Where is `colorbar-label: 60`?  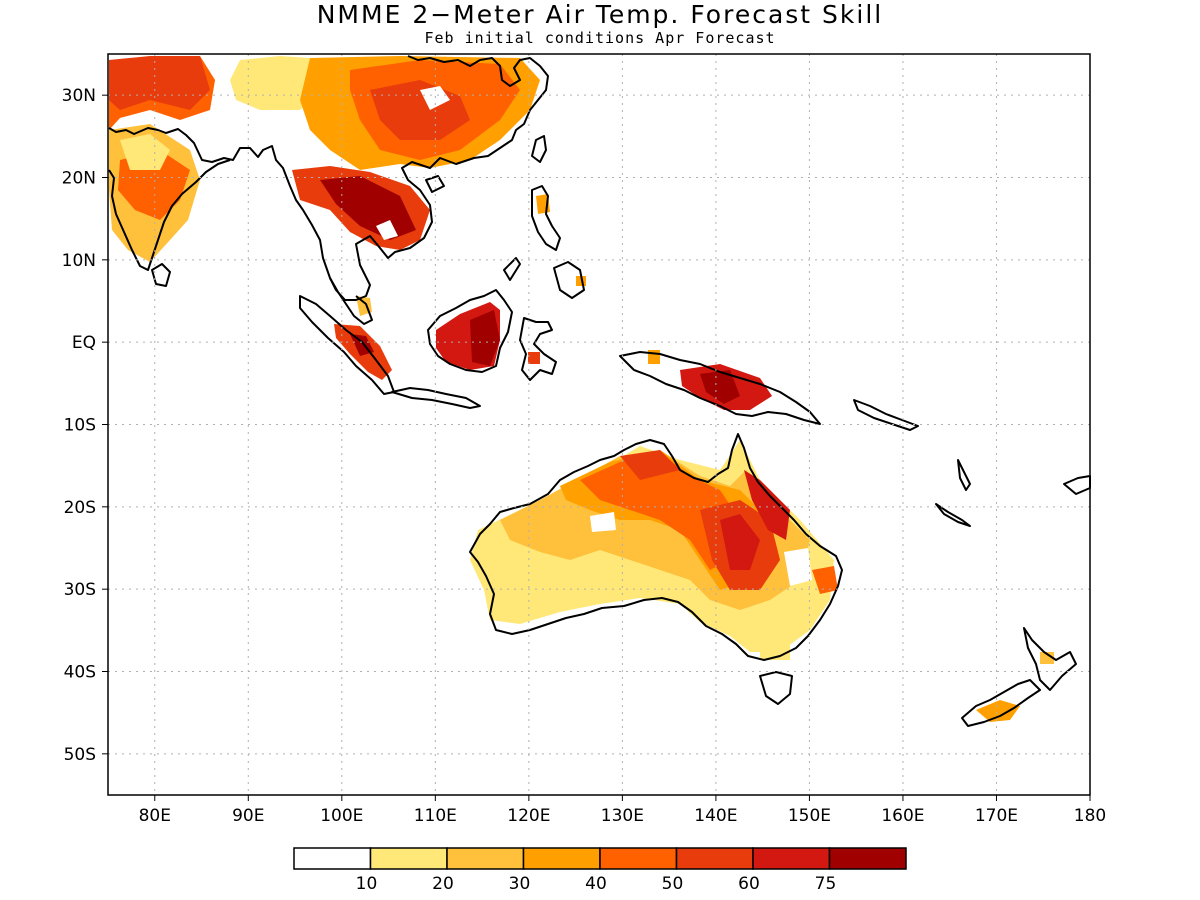 colorbar-label: 60 is located at coordinates (749, 884).